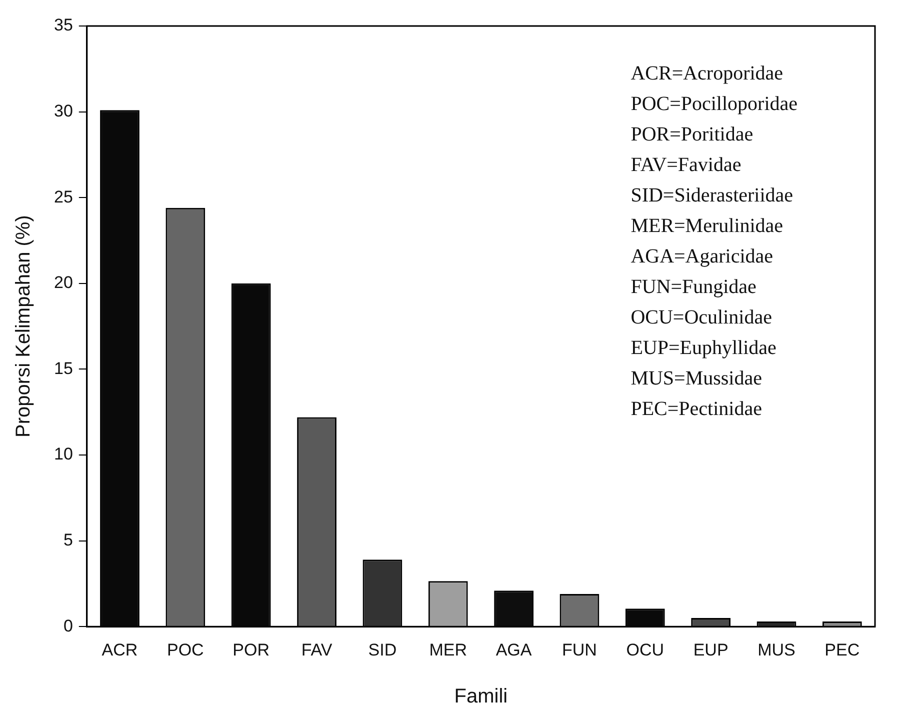 The width and height of the screenshot is (903, 721). Describe the element at coordinates (448, 650) in the screenshot. I see `x-tick-label: MER` at that location.